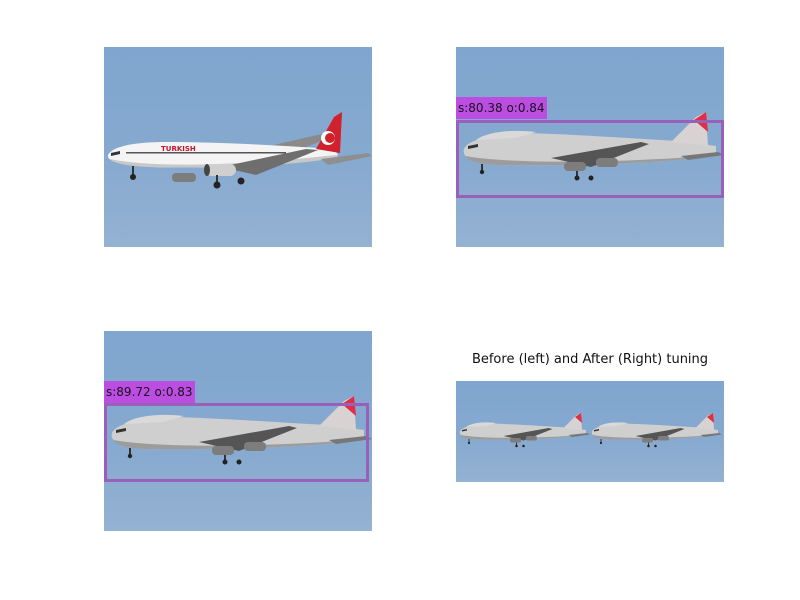 Image resolution: width=800 pixels, height=600 pixels. I want to click on panel-detection-before: s:80.38 o:0.84, so click(590, 147).